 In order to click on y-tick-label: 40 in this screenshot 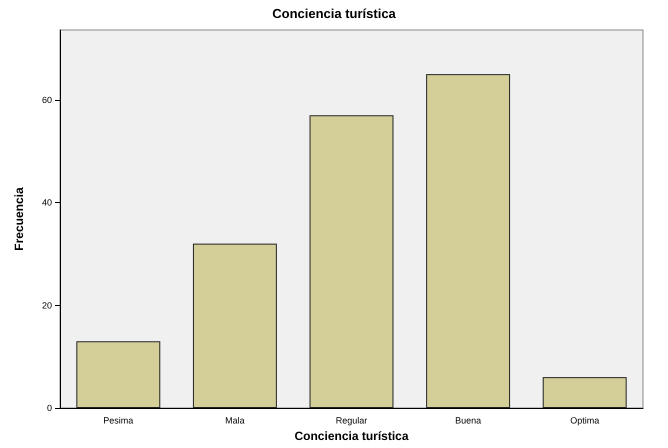, I will do `click(47, 203)`.